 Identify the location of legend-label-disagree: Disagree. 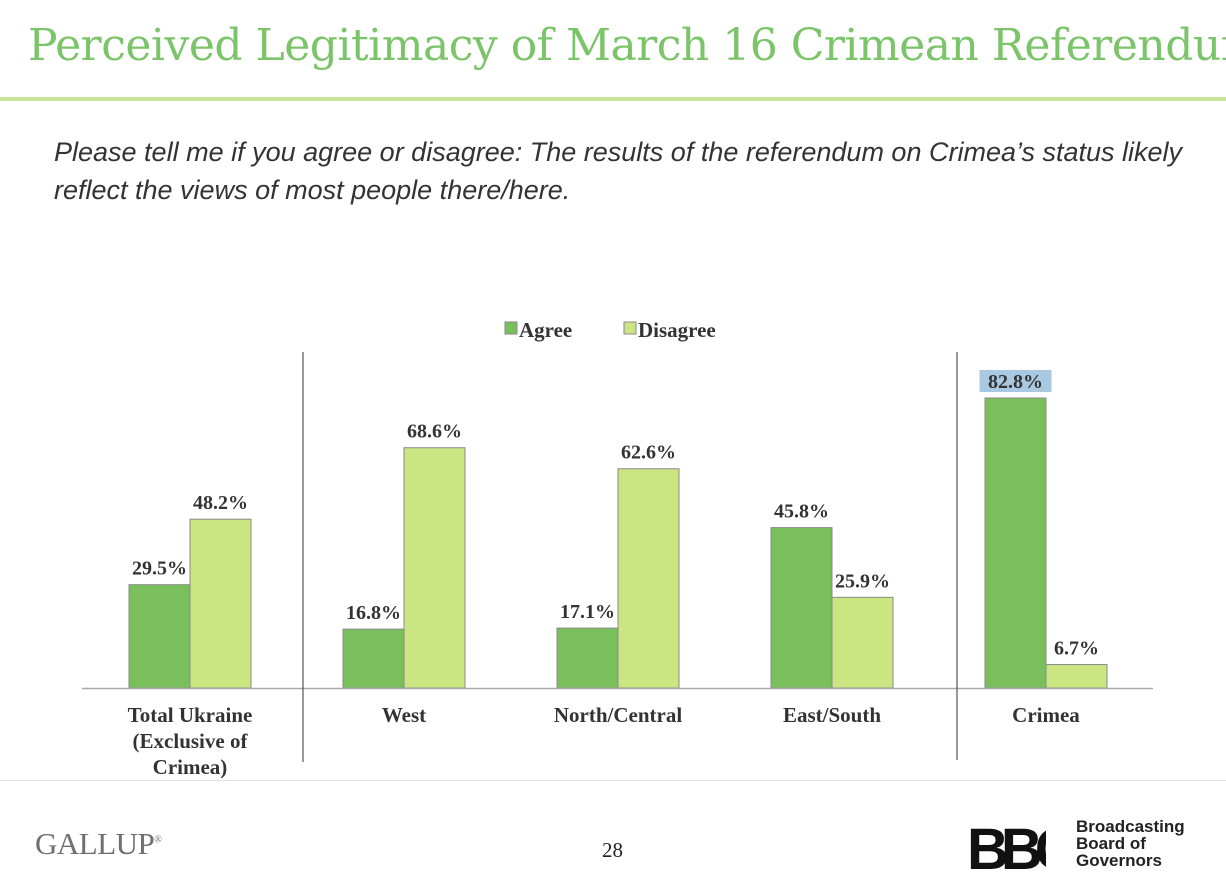
(677, 330).